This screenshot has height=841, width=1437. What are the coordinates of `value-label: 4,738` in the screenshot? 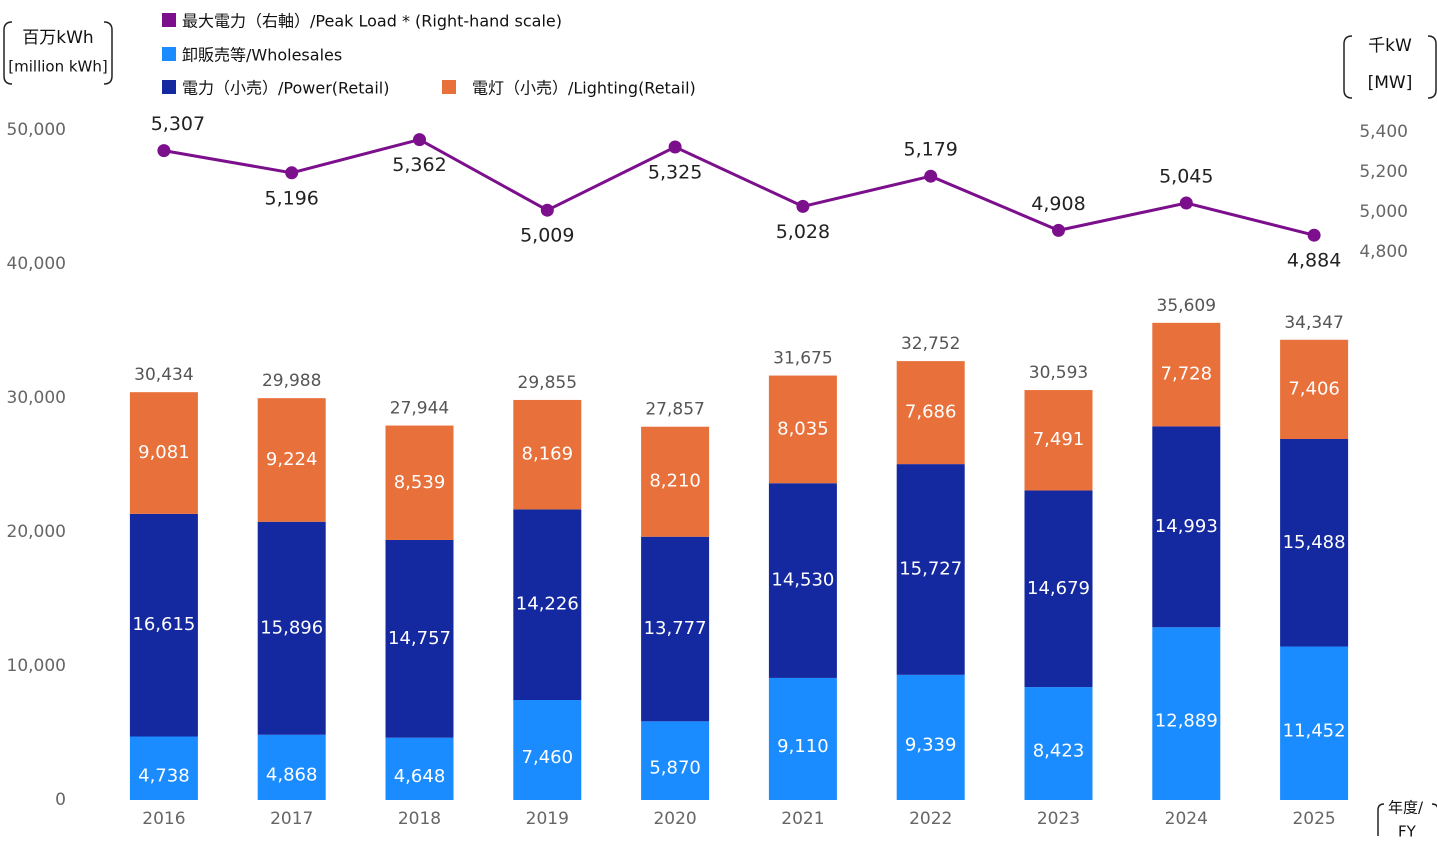 It's located at (164, 775).